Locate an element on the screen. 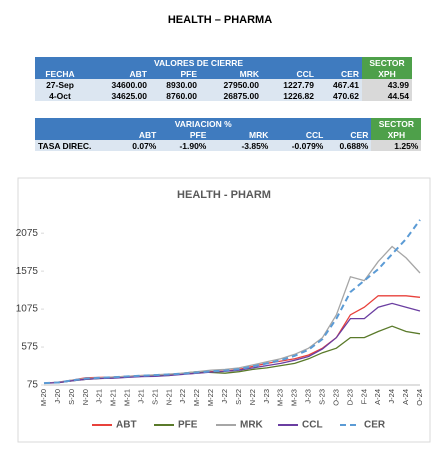  data-cell: -3.85% is located at coordinates (240, 145).